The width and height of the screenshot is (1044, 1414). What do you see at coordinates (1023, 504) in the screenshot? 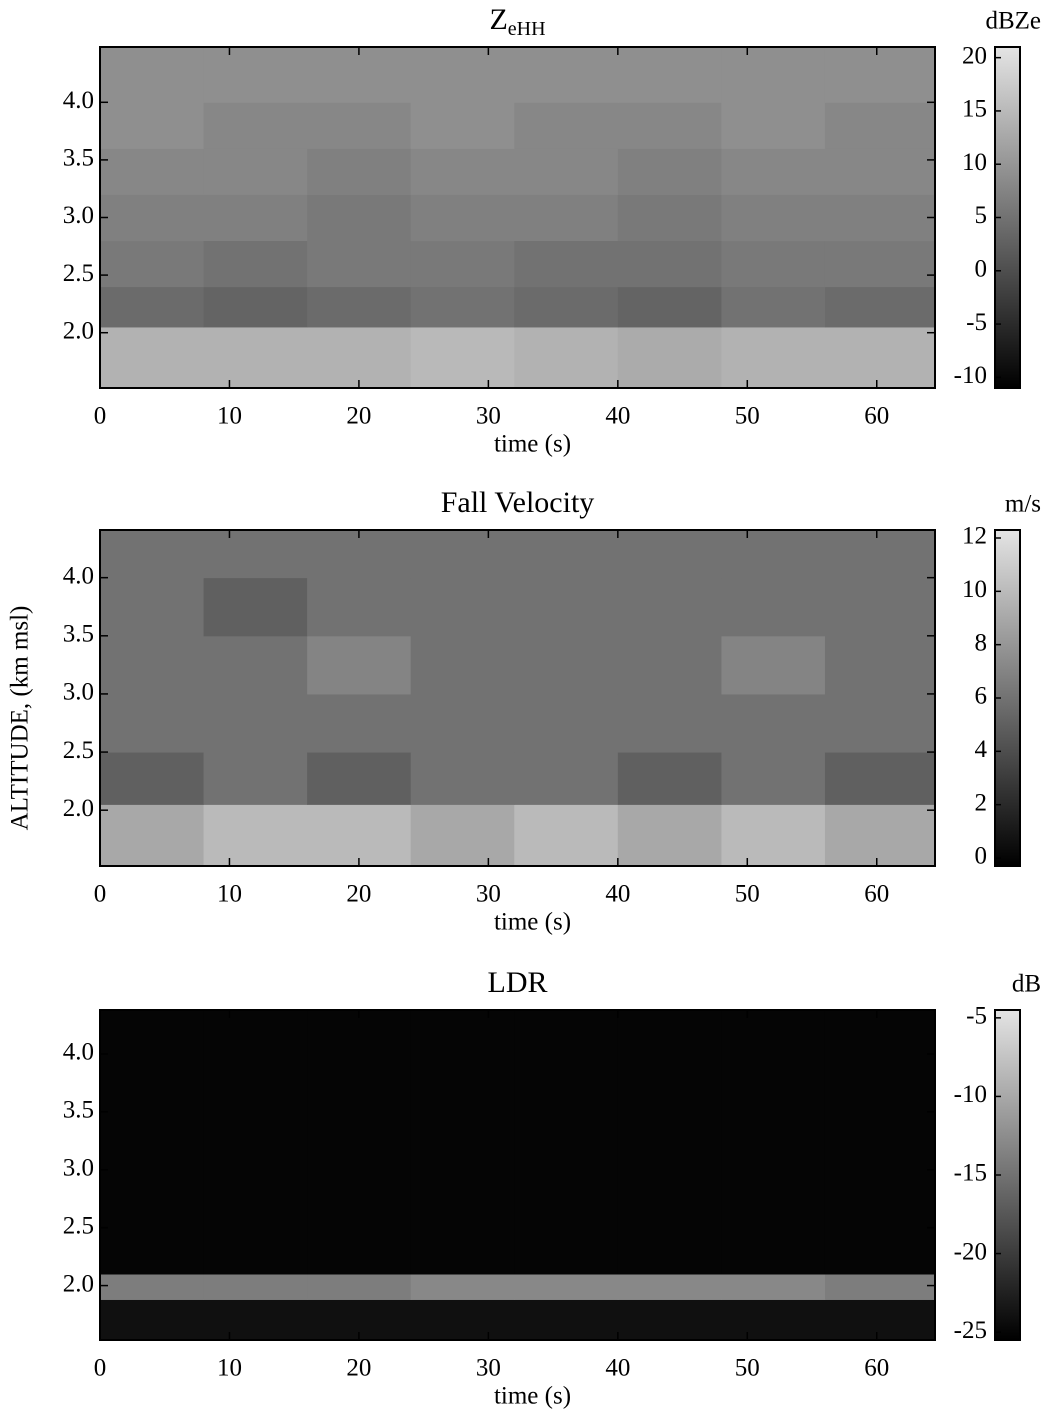
I see `colorbar-label: m/s` at bounding box center [1023, 504].